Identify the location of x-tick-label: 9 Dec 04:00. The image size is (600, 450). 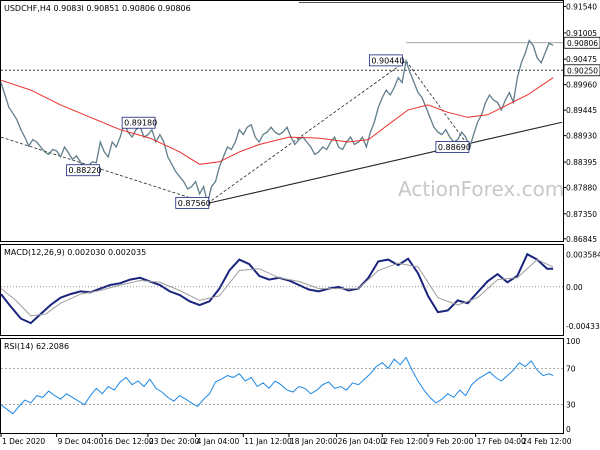
(81, 441).